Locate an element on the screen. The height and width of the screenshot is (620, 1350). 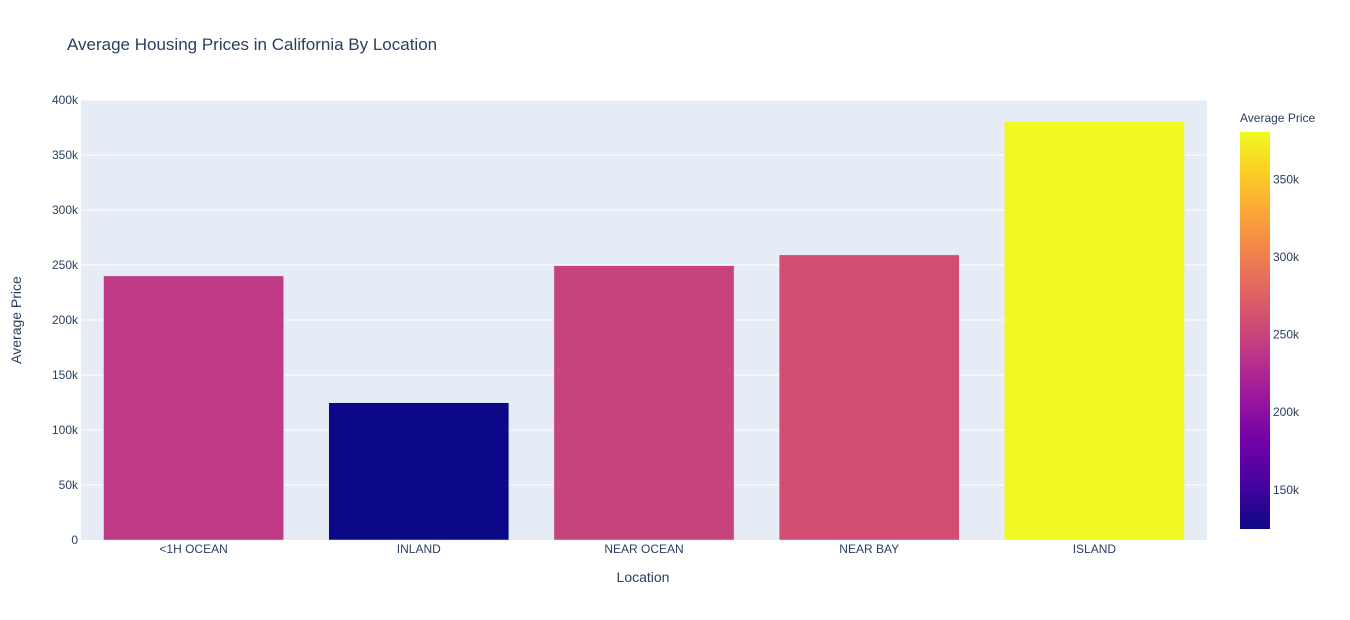
colorbar-tick-label: 350k is located at coordinates (1286, 179).